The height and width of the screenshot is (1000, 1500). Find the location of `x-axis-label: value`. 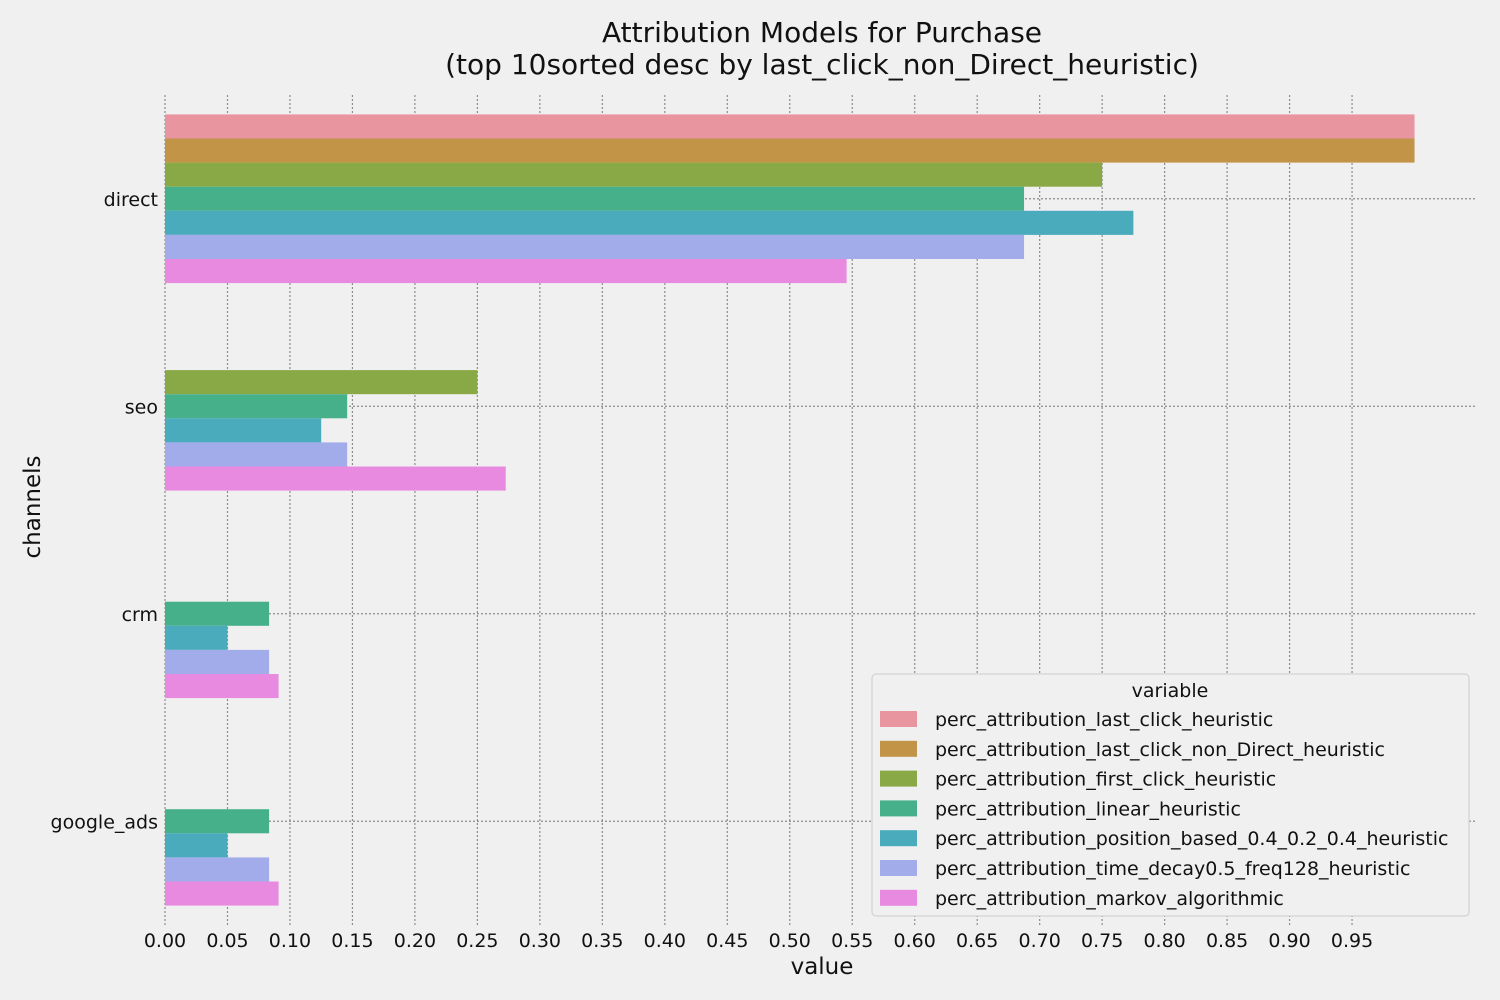

x-axis-label: value is located at coordinates (822, 967).